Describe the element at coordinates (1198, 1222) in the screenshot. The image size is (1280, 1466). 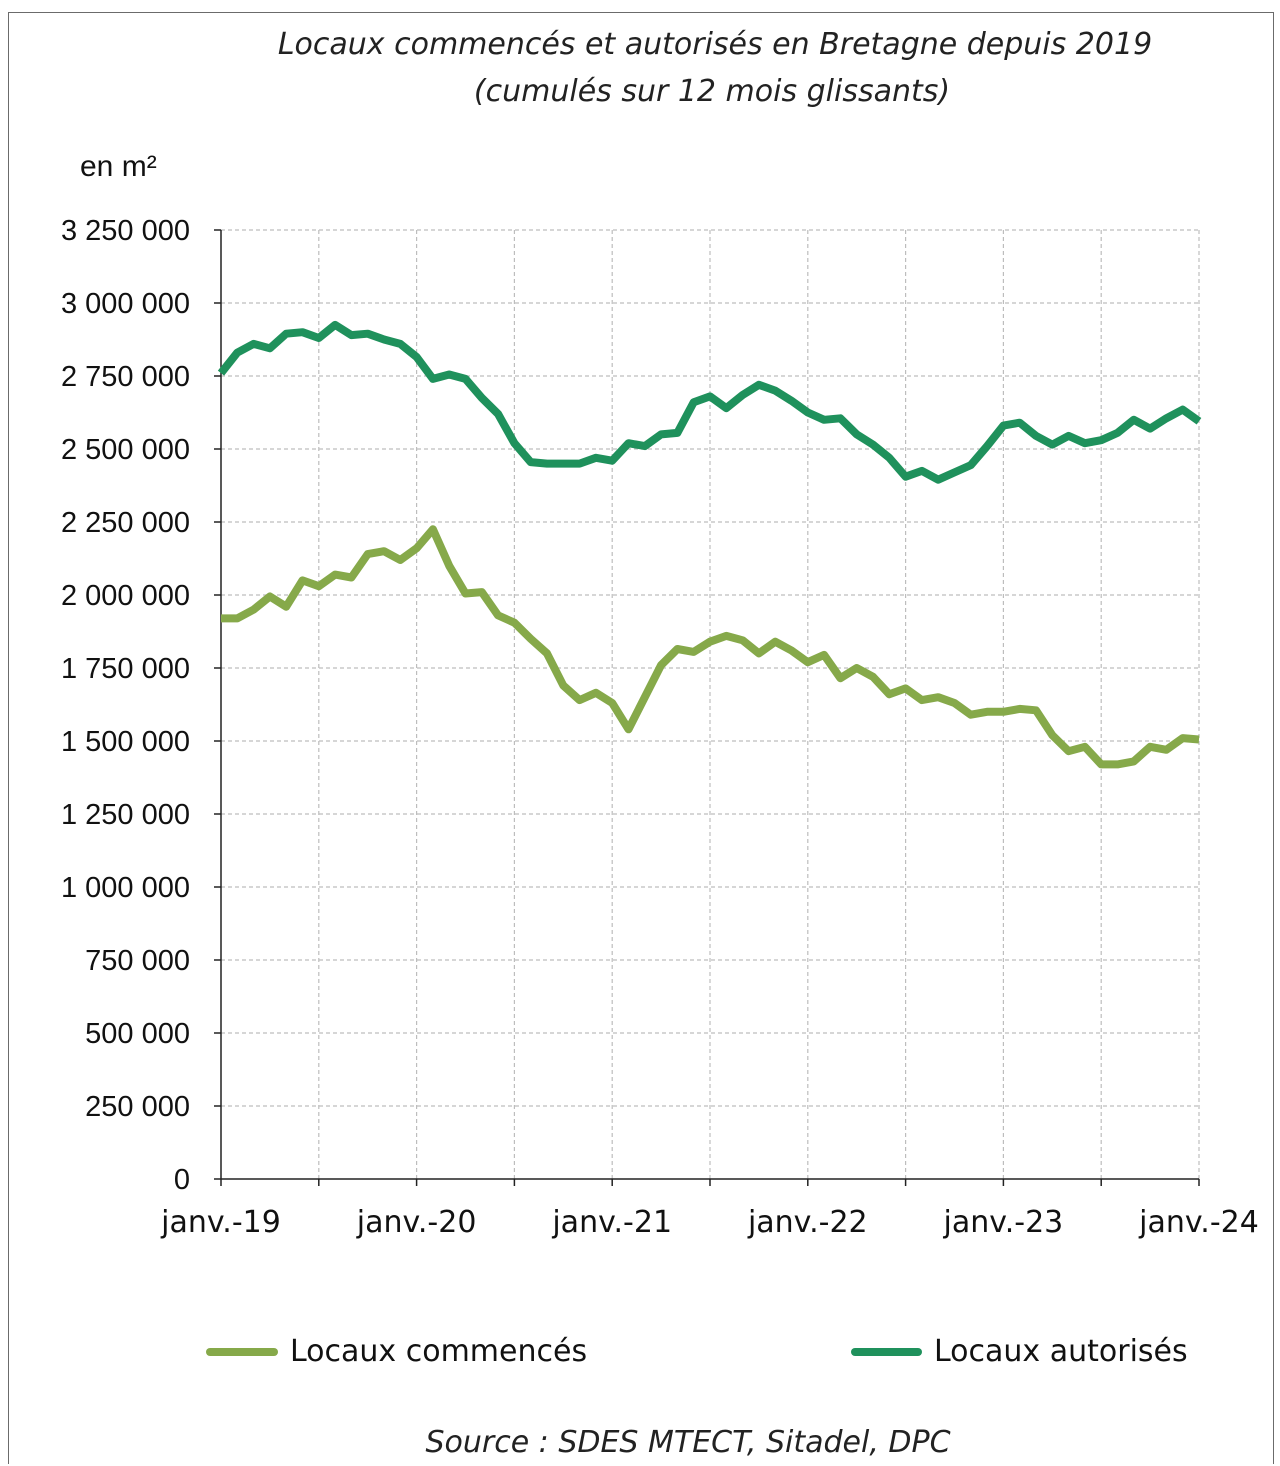
I see `x-tick-label: janv.-24` at that location.